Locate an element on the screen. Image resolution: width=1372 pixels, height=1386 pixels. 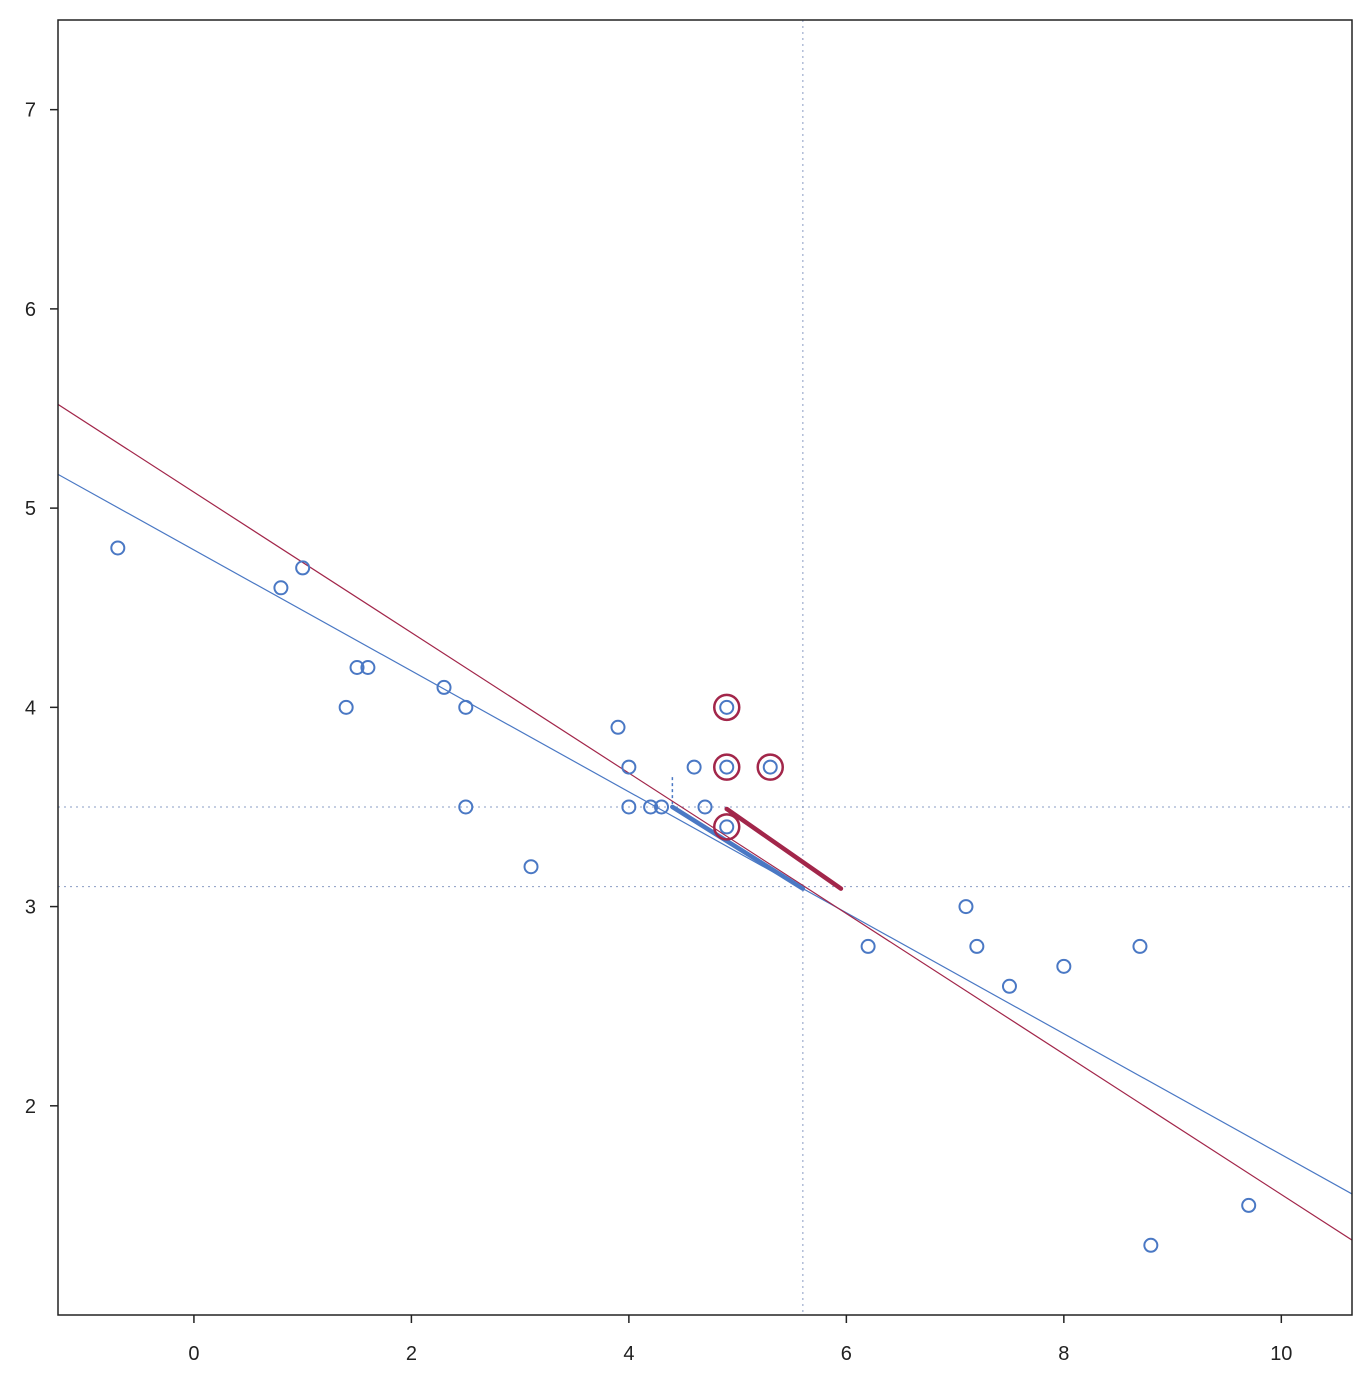
x-tick-label: 10 is located at coordinates (1281, 1354).